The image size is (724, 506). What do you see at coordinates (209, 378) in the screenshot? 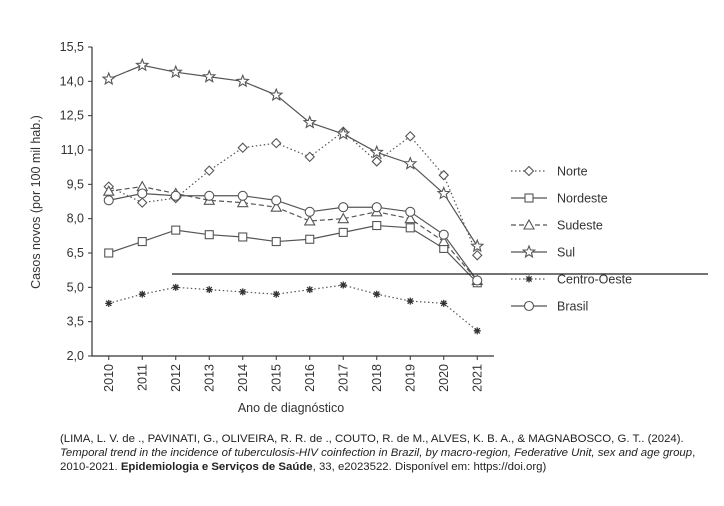
I see `x-tick-label: 2013` at bounding box center [209, 378].